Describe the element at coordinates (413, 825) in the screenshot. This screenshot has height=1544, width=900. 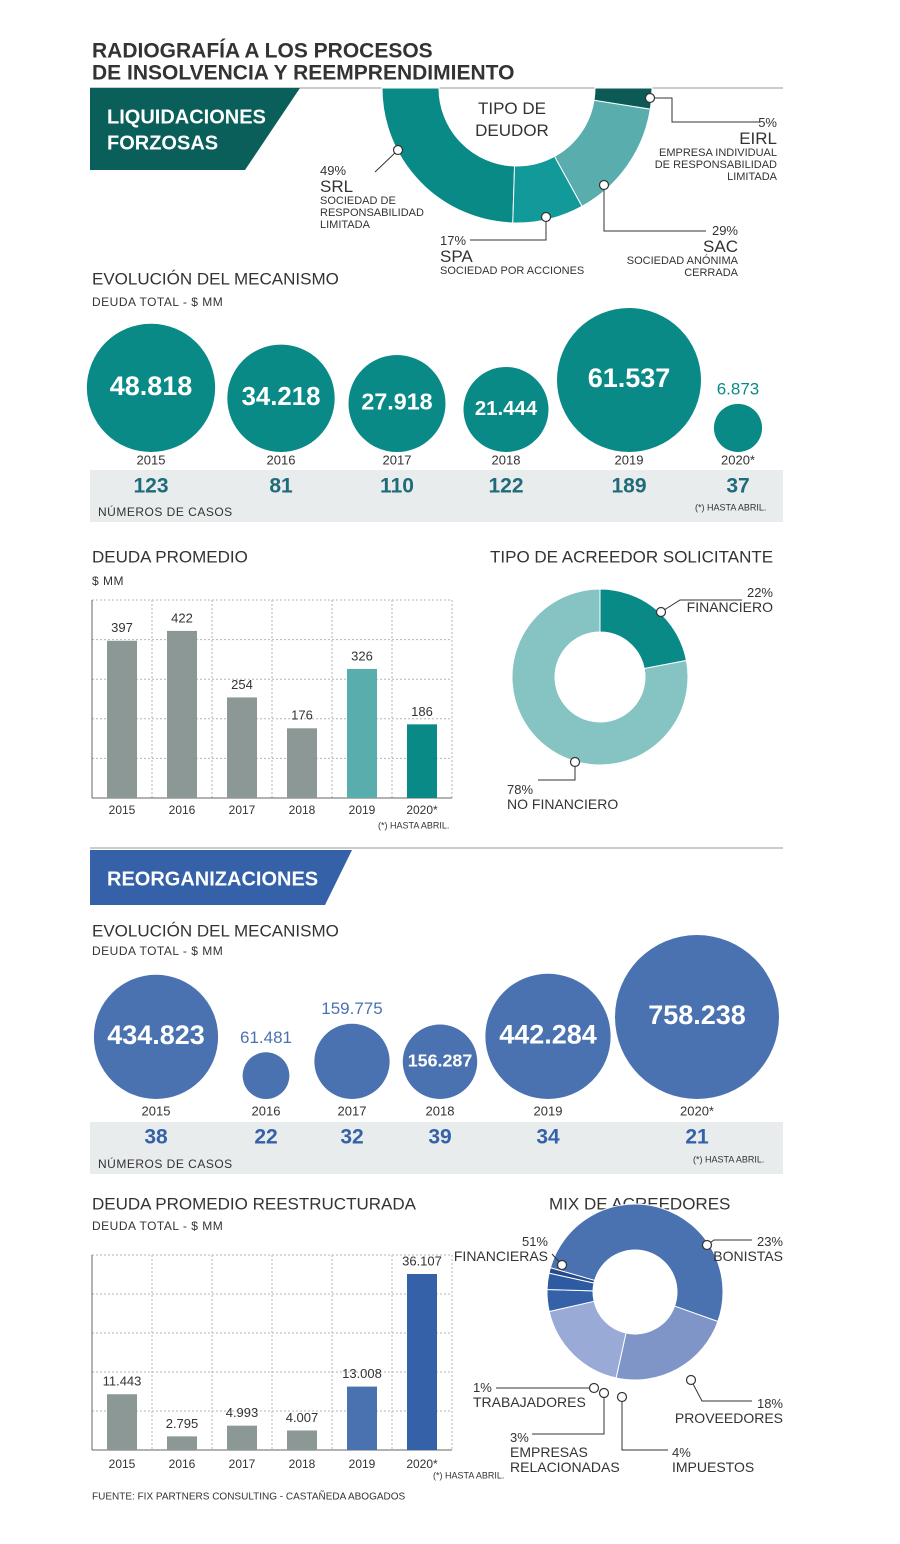
I see `footnote: (*) HASTA ABRIL.` at that location.